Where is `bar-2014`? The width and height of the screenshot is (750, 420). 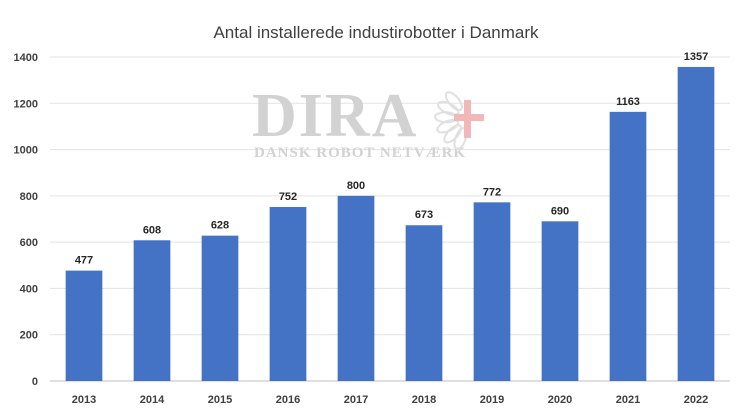
bar-2014 is located at coordinates (152, 310).